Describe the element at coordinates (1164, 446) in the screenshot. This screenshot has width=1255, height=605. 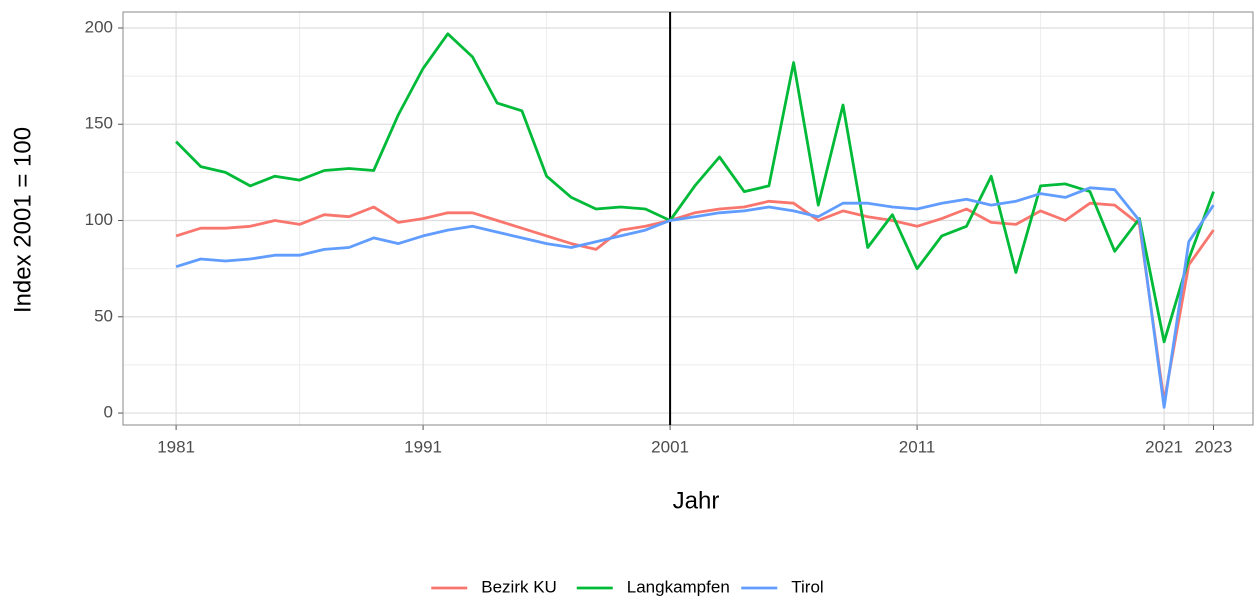
I see `x-tick-label: 2021` at that location.